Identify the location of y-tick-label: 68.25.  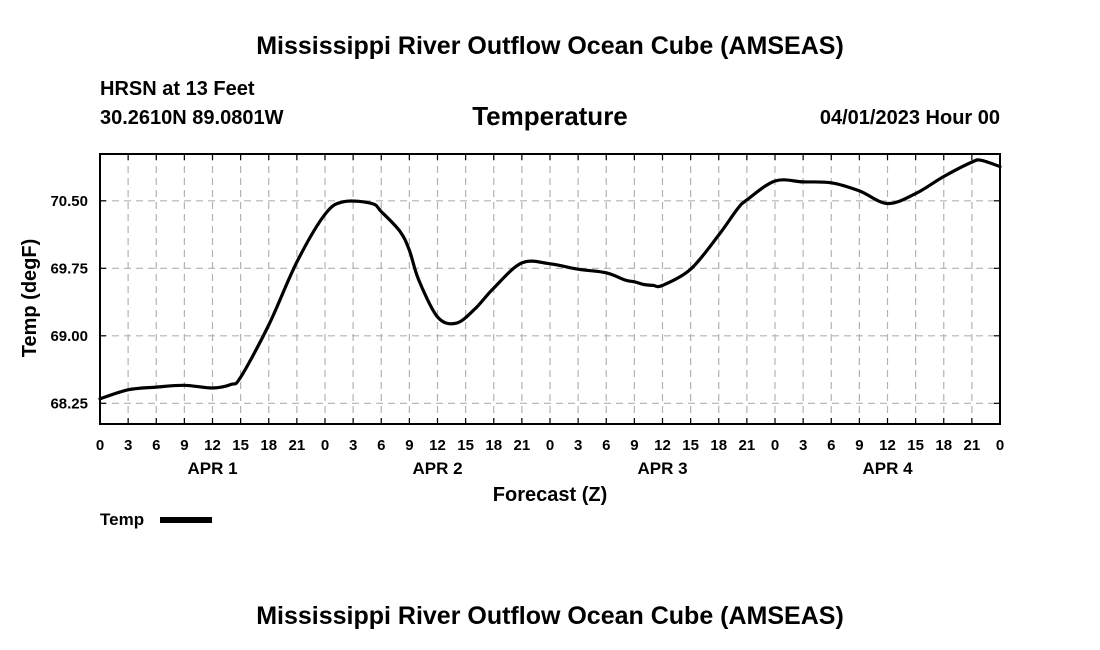
(69, 403).